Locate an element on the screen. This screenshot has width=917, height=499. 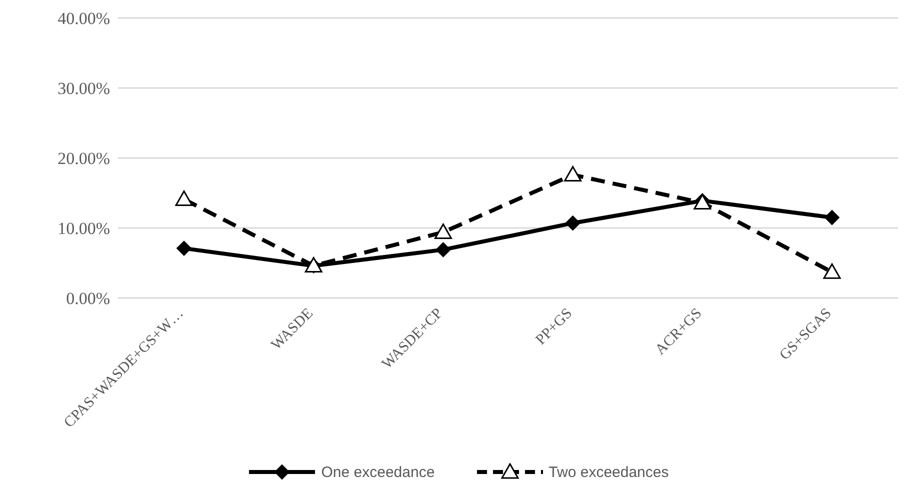
legend-label: One exceedance is located at coordinates (378, 472).